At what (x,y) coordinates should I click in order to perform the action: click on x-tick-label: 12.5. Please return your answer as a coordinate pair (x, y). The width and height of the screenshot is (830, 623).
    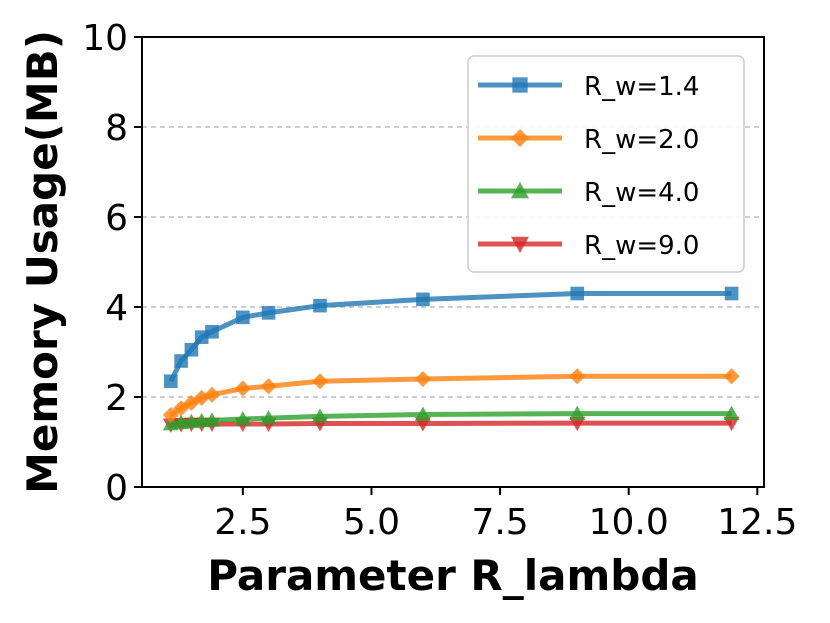
    Looking at the image, I should click on (757, 522).